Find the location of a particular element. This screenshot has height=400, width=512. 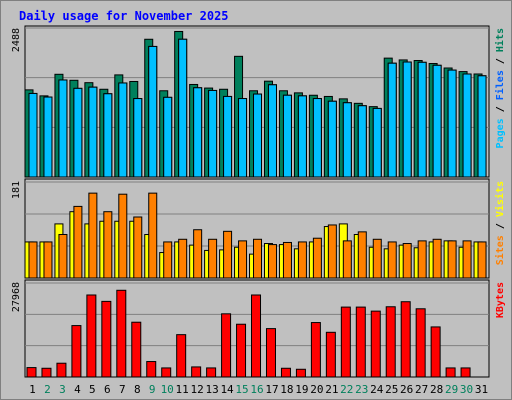

day-label-7: 7 is located at coordinates (122, 389).